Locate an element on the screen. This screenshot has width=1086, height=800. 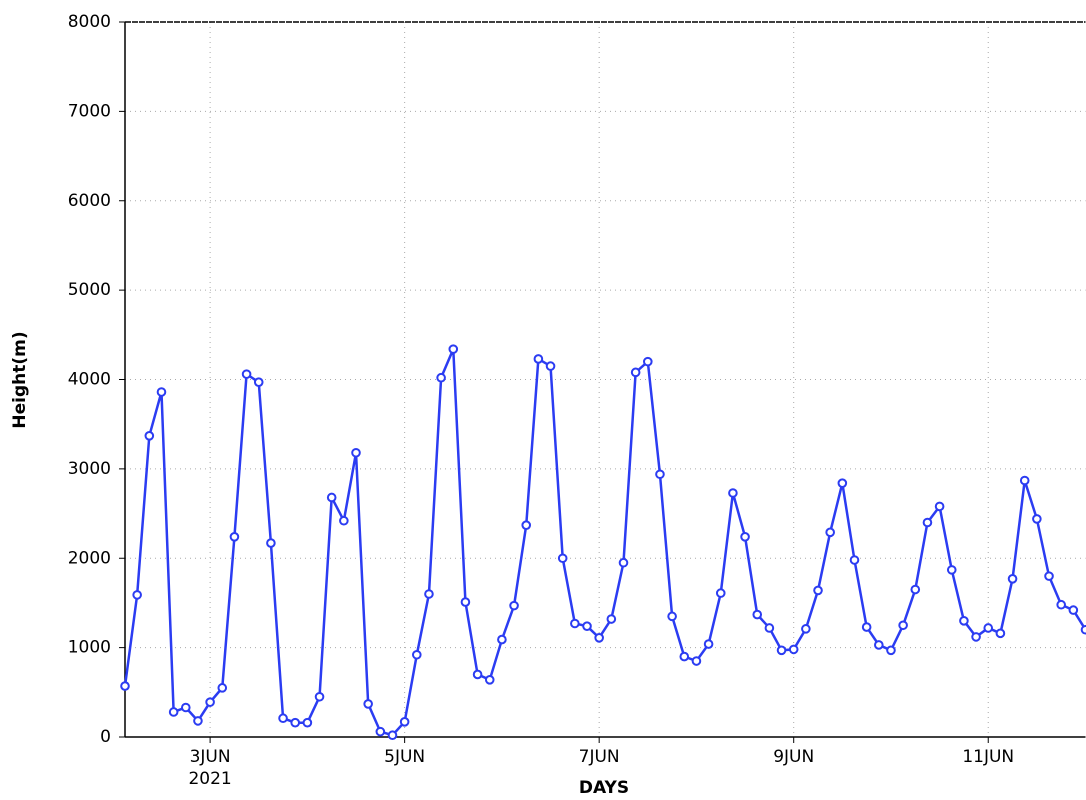
y-tick-label: 0 is located at coordinates (105, 737).